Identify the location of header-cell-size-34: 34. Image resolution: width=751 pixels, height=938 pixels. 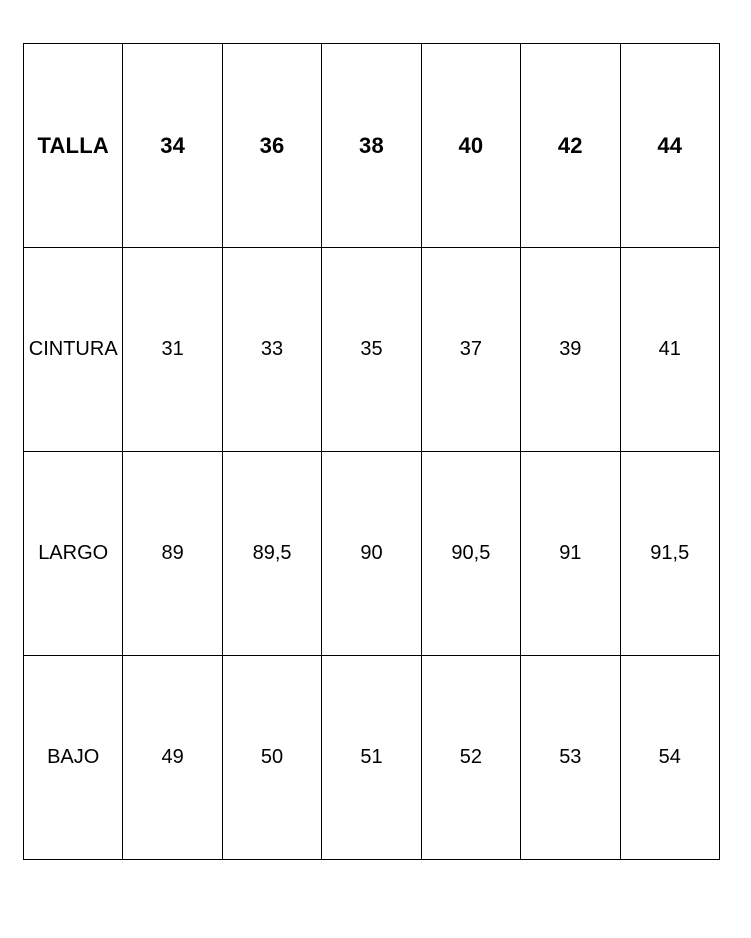
(172, 145).